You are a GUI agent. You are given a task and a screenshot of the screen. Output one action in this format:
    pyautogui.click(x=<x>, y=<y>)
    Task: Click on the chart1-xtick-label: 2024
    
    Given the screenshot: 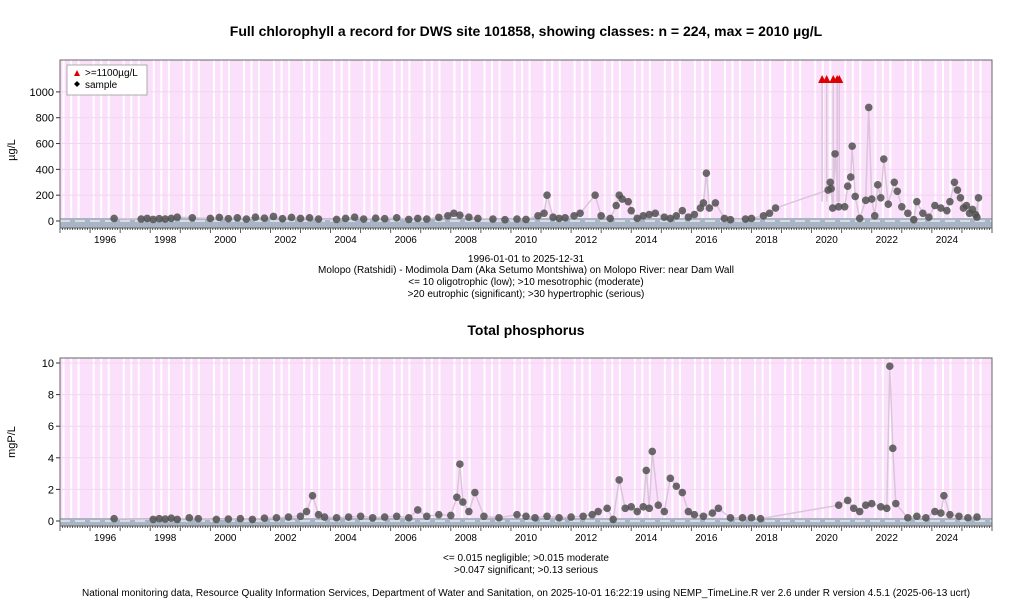 What is the action you would take?
    pyautogui.click(x=947, y=240)
    